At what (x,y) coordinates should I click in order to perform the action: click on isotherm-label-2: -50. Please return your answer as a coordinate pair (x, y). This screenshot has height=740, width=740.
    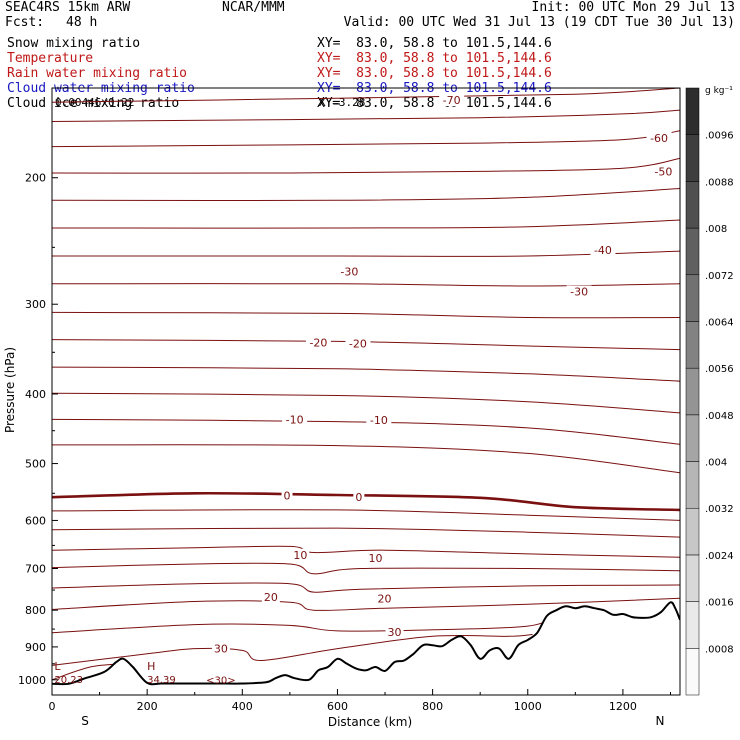
    Looking at the image, I should click on (663, 171).